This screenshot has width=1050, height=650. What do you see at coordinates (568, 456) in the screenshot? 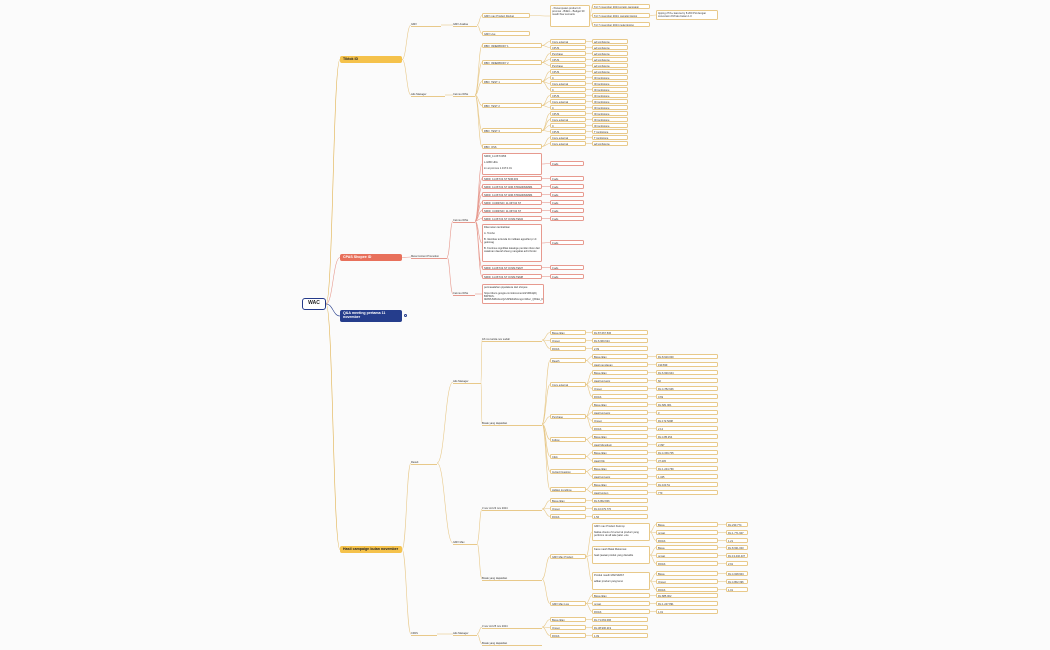
I see `node-objective-group: Click` at bounding box center [568, 456].